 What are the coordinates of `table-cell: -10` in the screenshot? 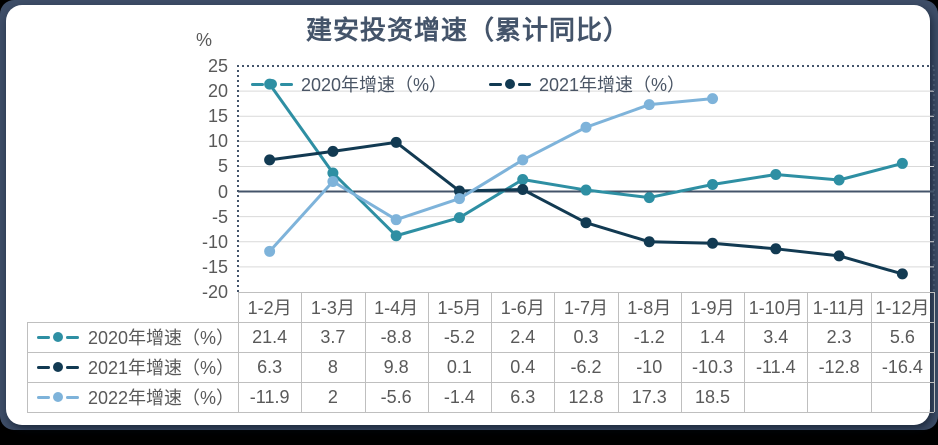 It's located at (649, 366).